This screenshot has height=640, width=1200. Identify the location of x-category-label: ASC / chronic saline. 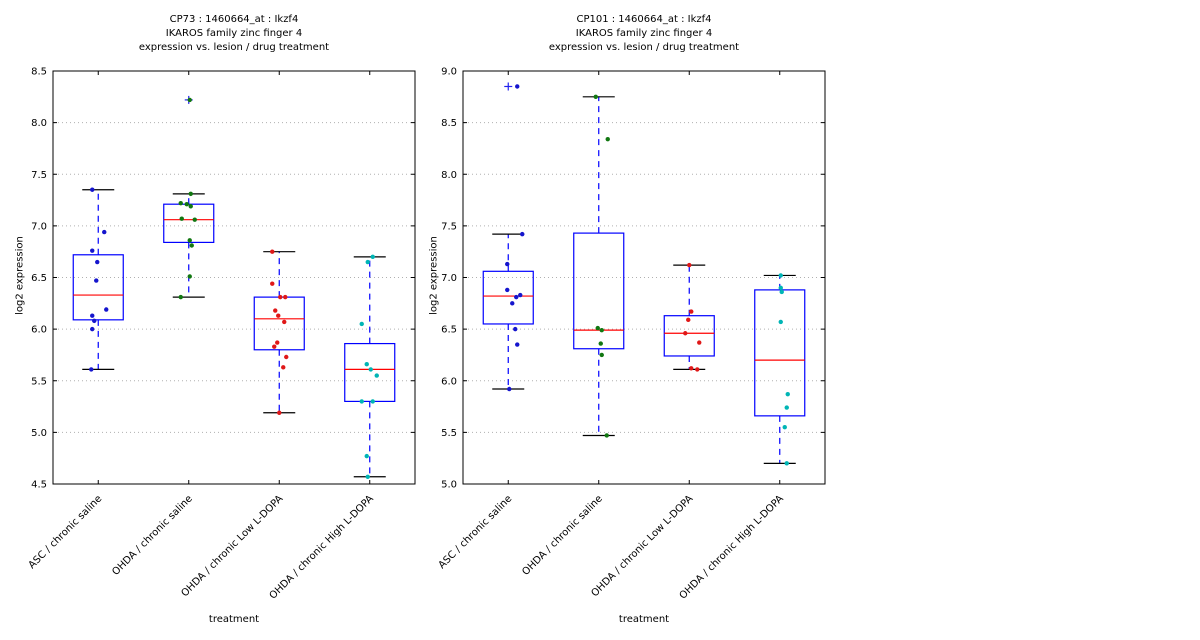
(476, 532).